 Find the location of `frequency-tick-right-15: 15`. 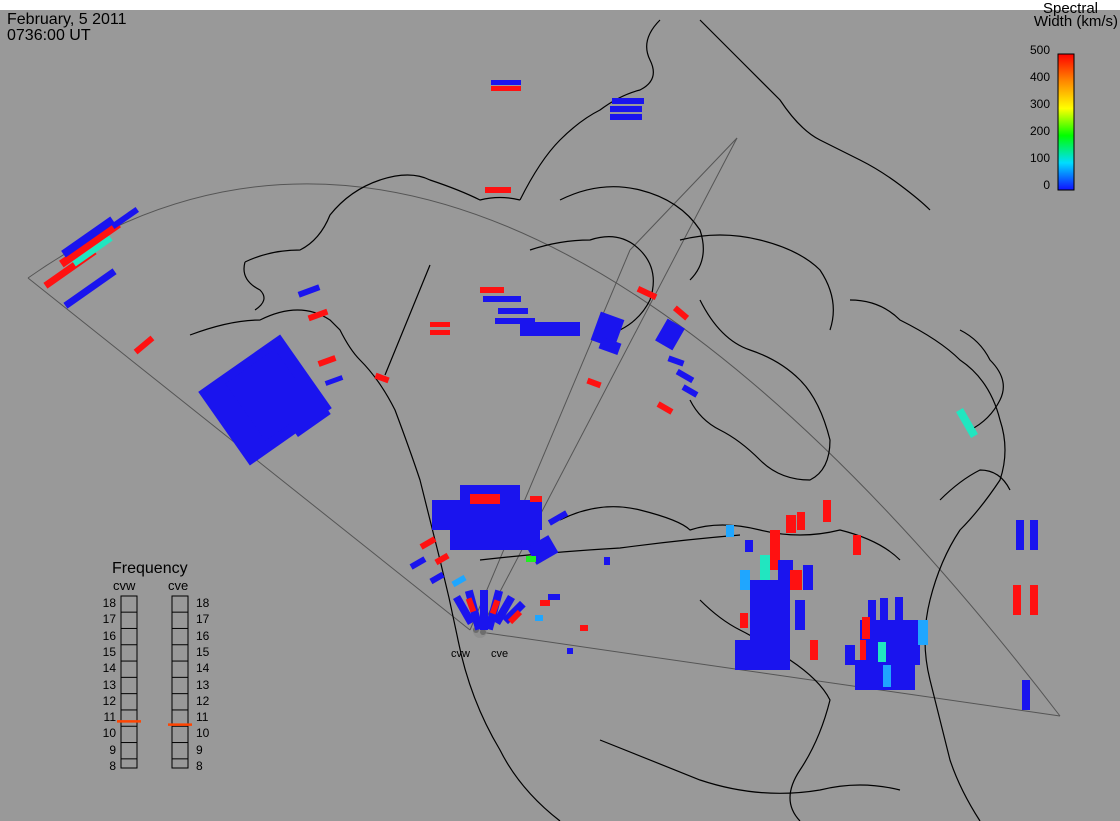

frequency-tick-right-15: 15 is located at coordinates (203, 651).